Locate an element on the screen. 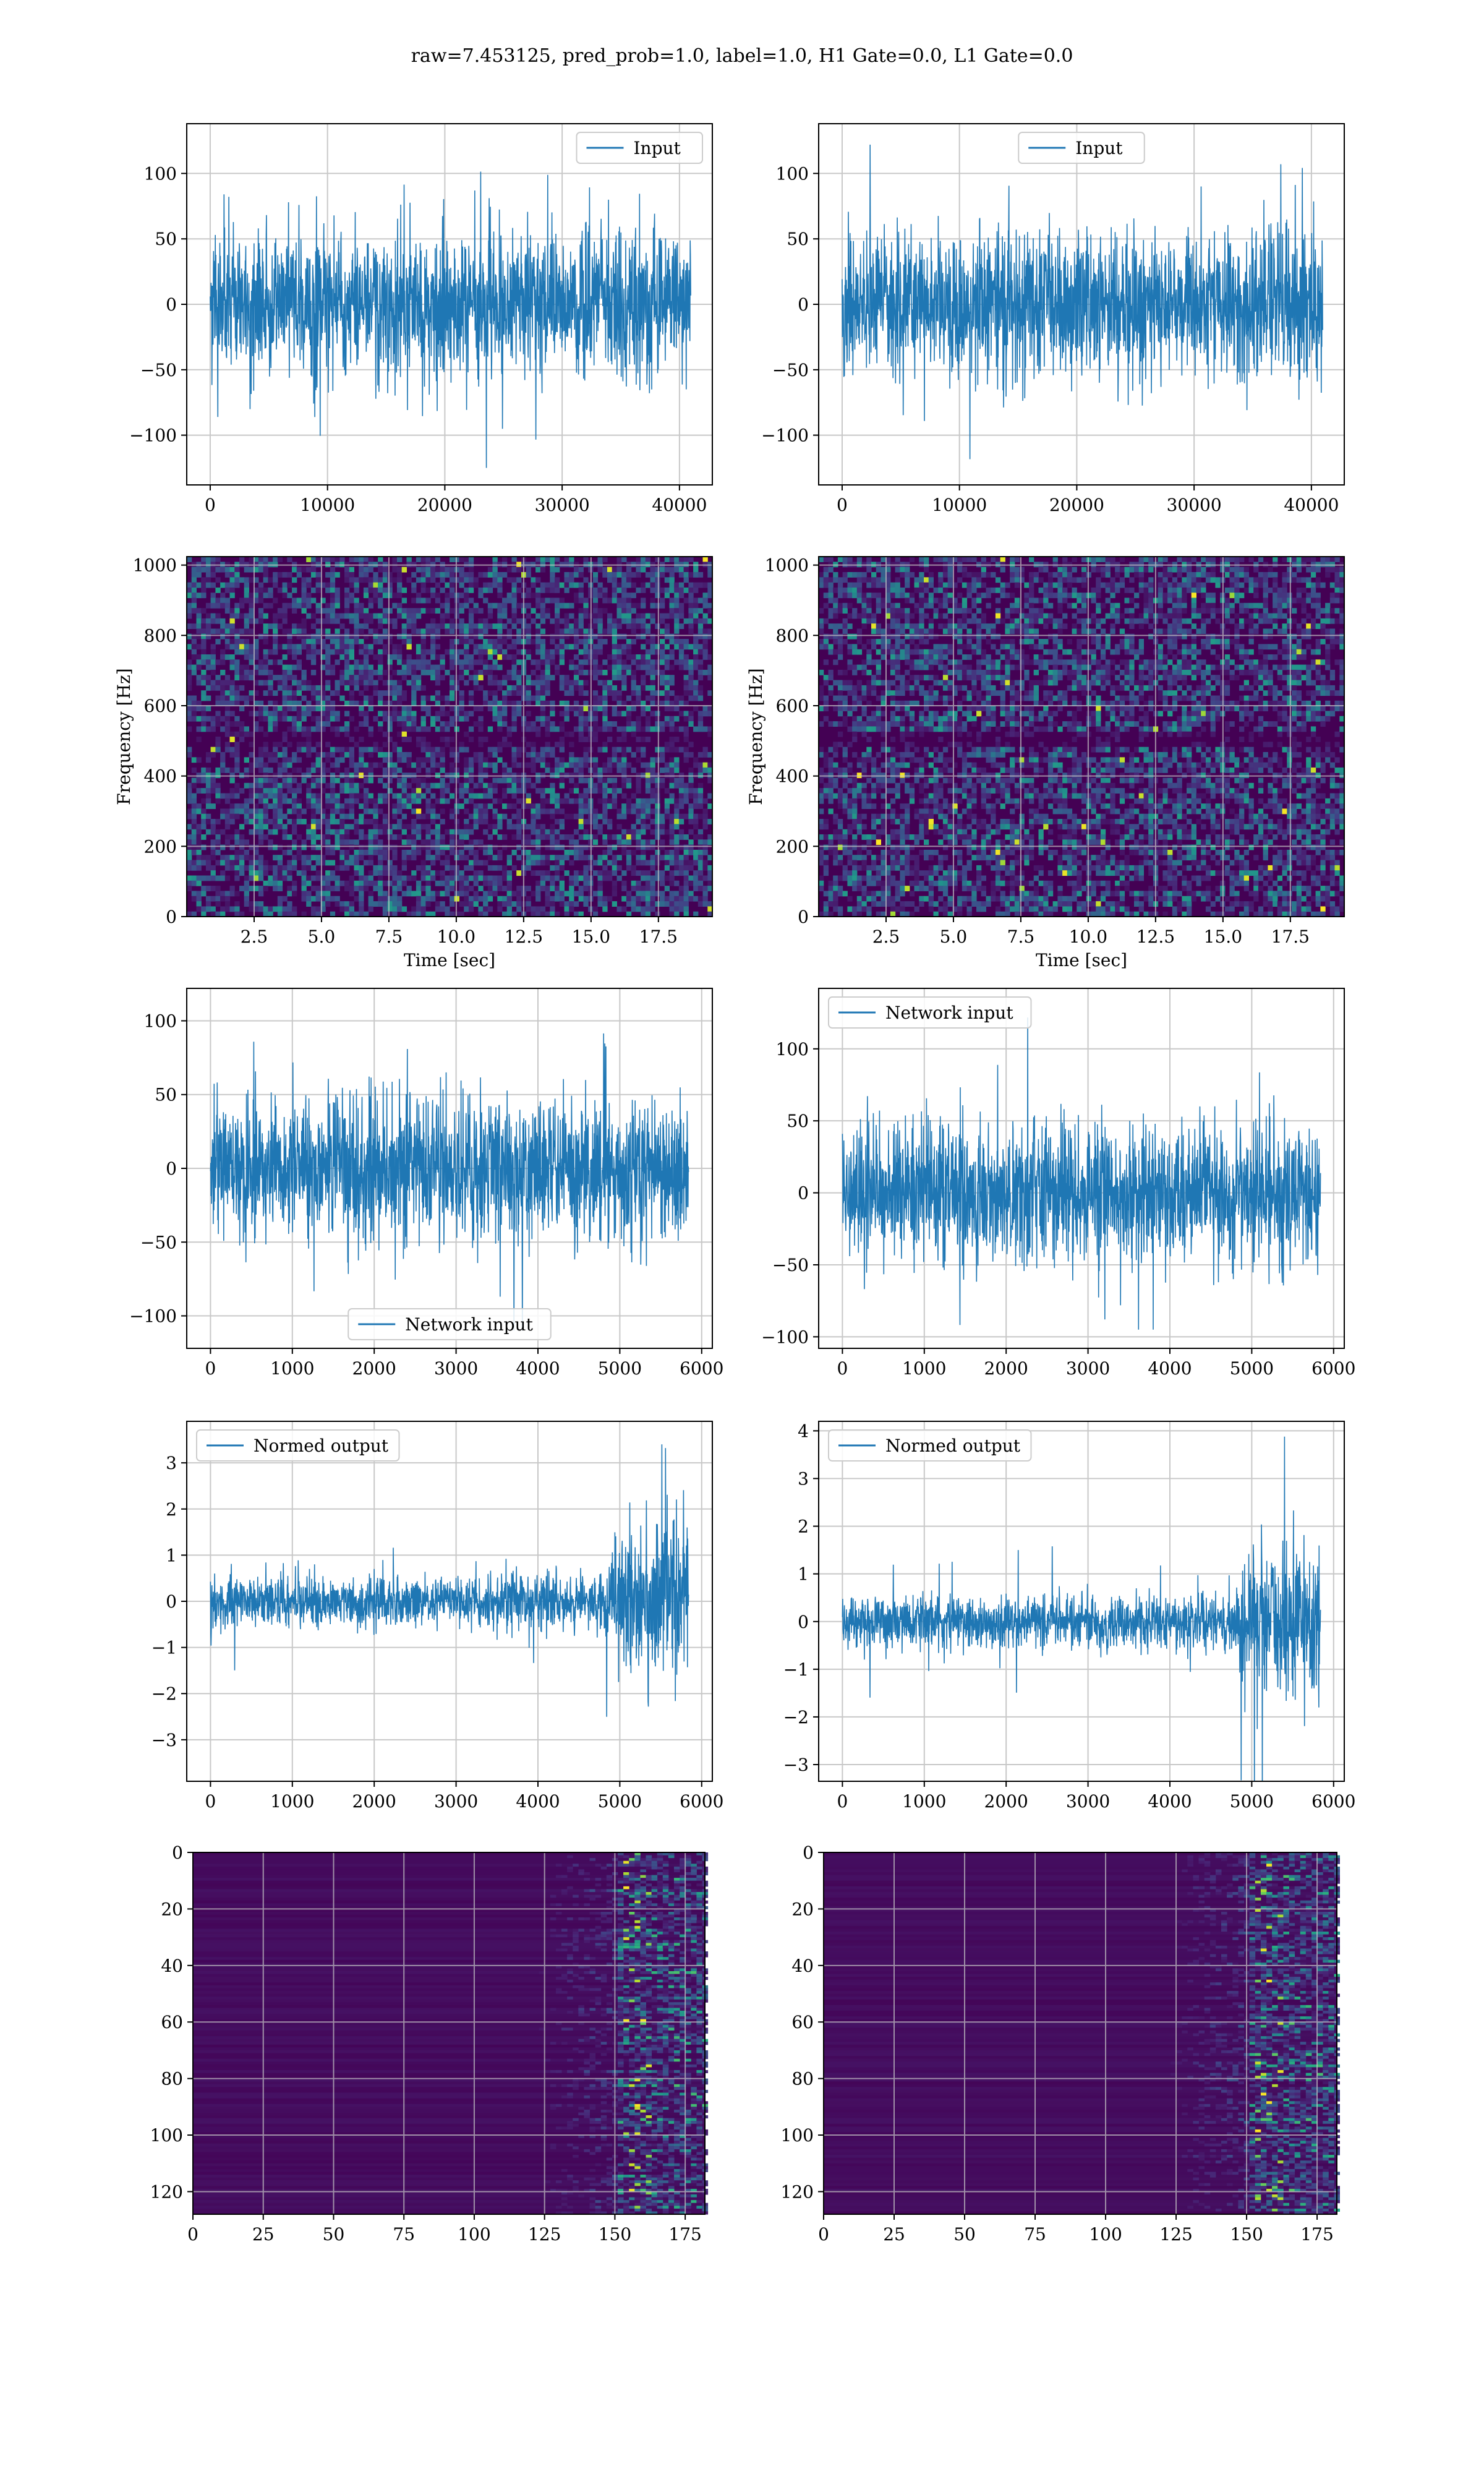 This screenshot has width=1484, height=2474. x-tick-label: 30000 is located at coordinates (562, 505).